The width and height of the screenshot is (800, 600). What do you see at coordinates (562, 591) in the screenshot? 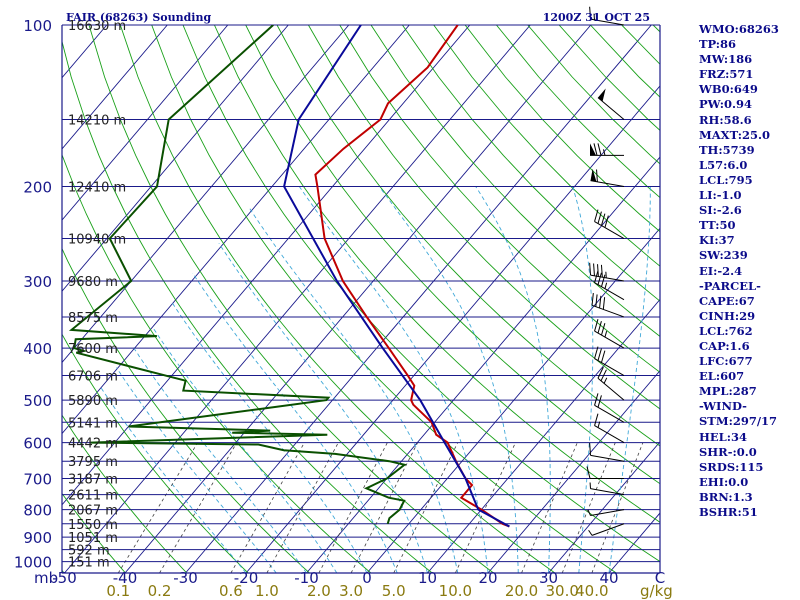
I see `mixing-ratio-tick-label: 30.0` at bounding box center [562, 591].